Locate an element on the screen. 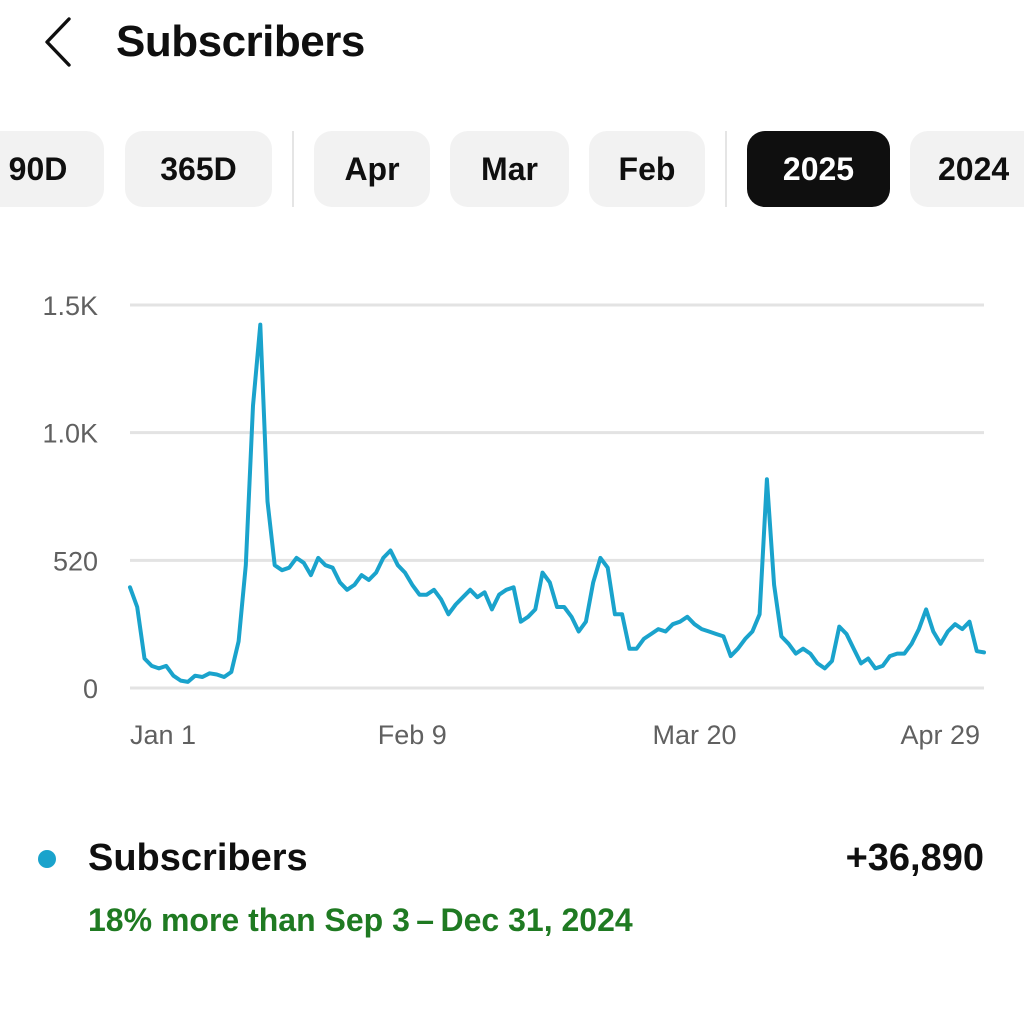 The height and width of the screenshot is (1031, 1024). y-tick-label: 1.5K is located at coordinates (70, 306).